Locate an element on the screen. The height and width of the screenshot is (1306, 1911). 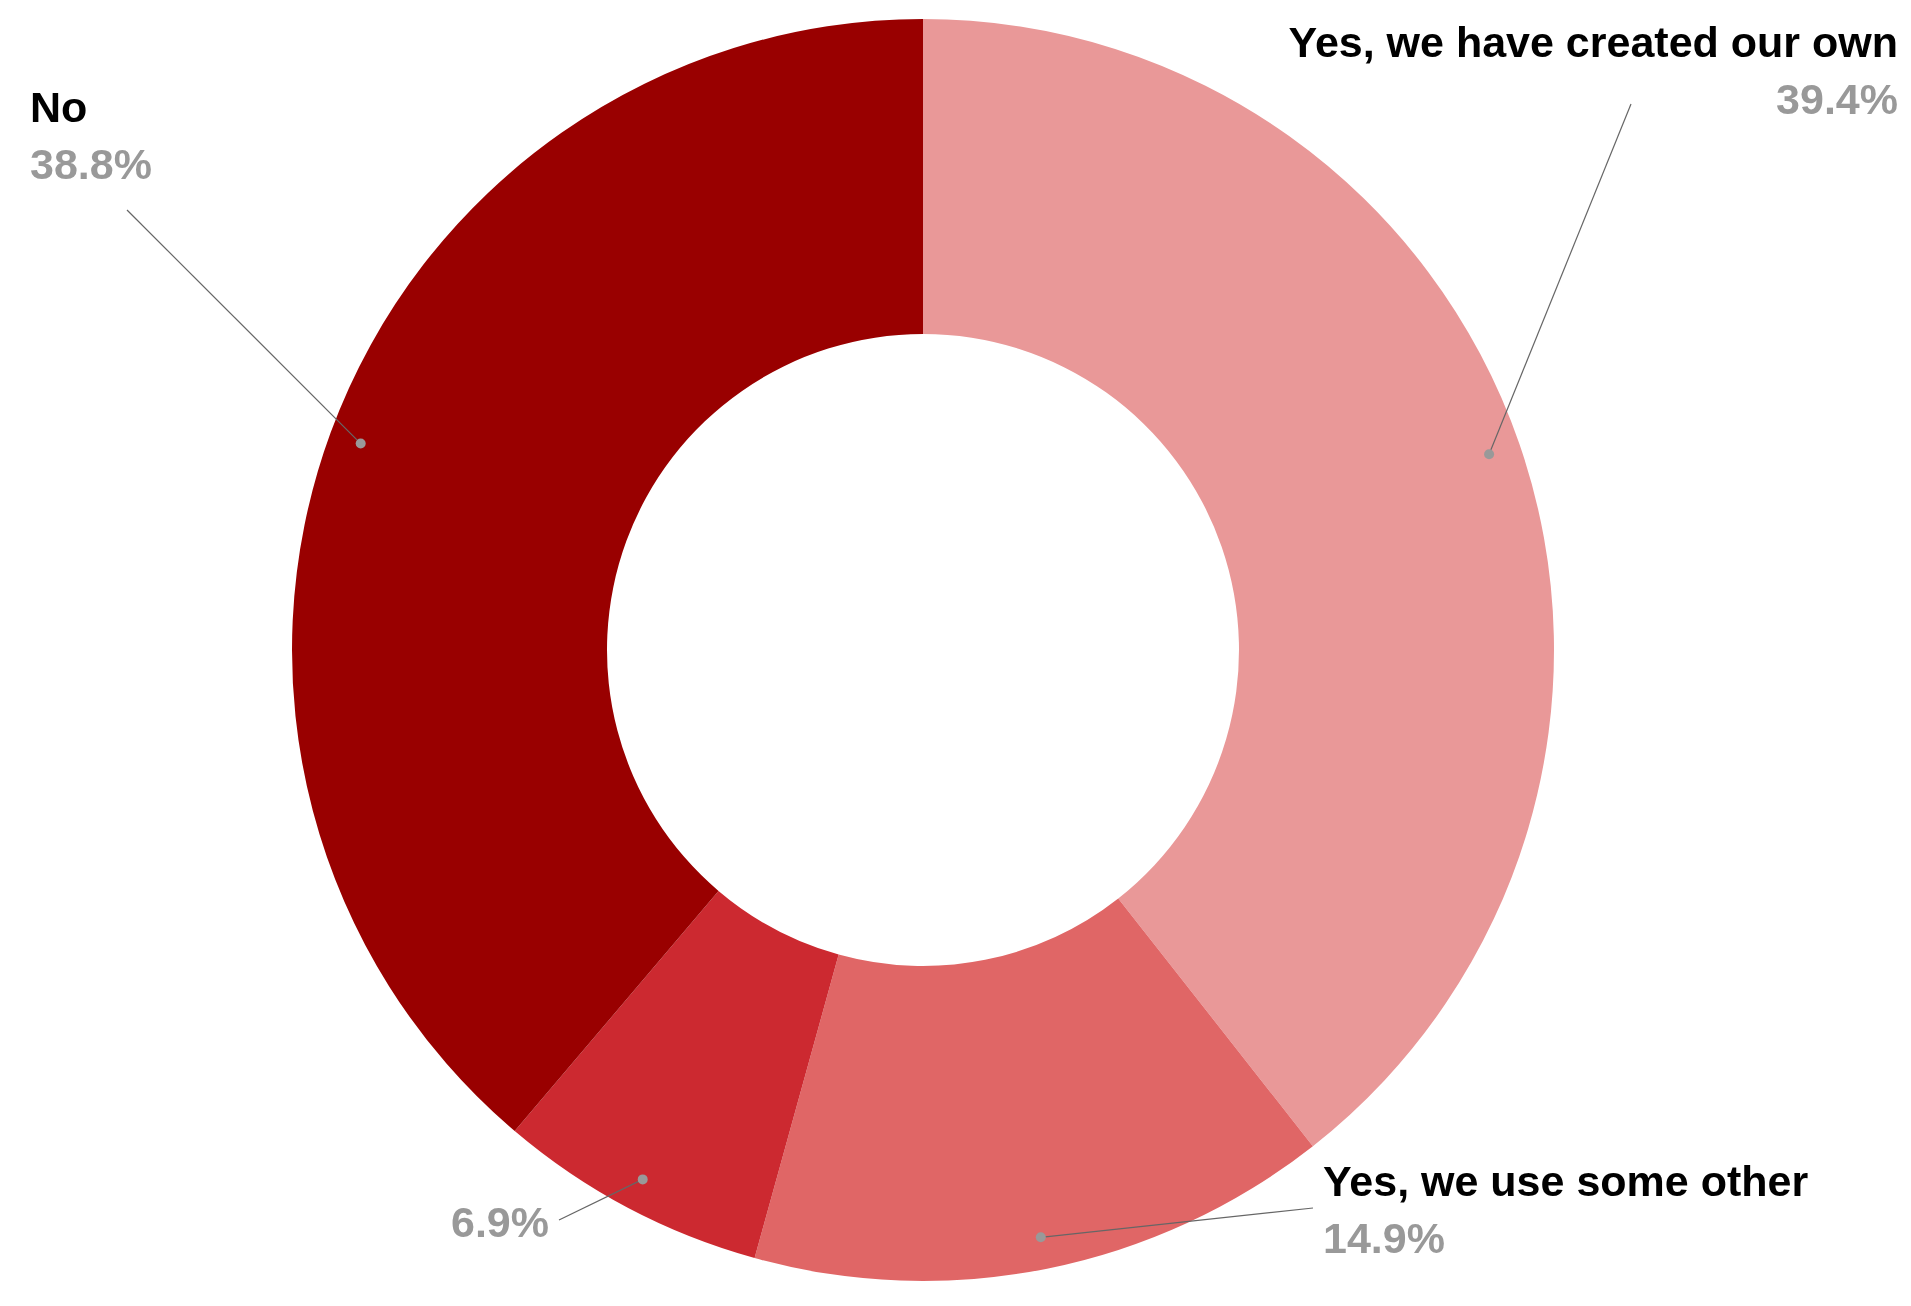
donut-slice is located at coordinates (1033, 1089).